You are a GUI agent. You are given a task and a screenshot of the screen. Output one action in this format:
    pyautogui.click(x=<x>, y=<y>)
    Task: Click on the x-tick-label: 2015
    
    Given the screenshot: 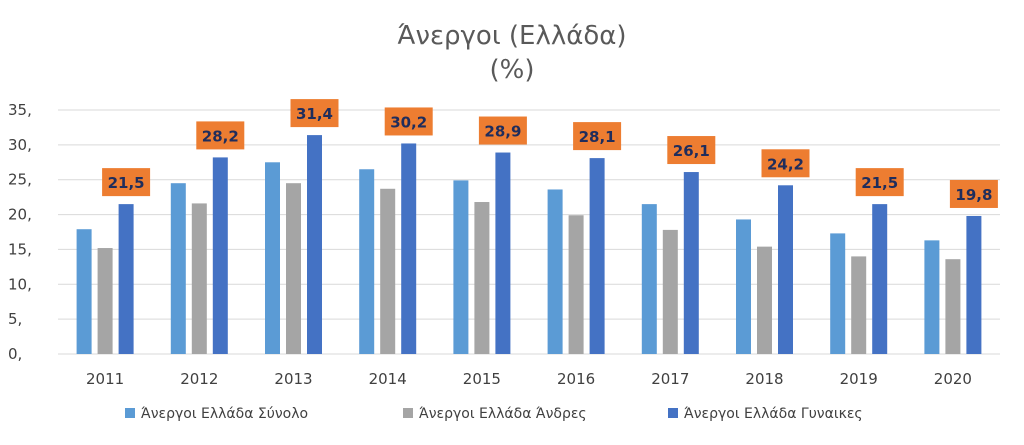 What is the action you would take?
    pyautogui.click(x=482, y=379)
    